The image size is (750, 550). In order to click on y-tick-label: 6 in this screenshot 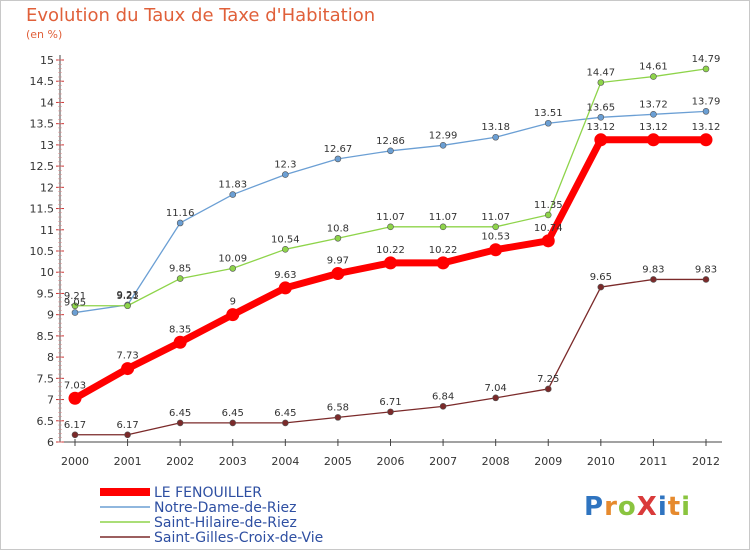, I will do `click(50, 442)`.